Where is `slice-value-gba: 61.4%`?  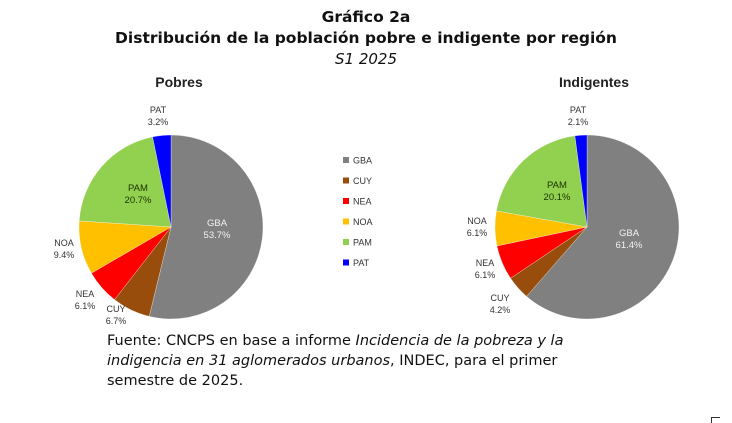 slice-value-gba: 61.4% is located at coordinates (629, 245).